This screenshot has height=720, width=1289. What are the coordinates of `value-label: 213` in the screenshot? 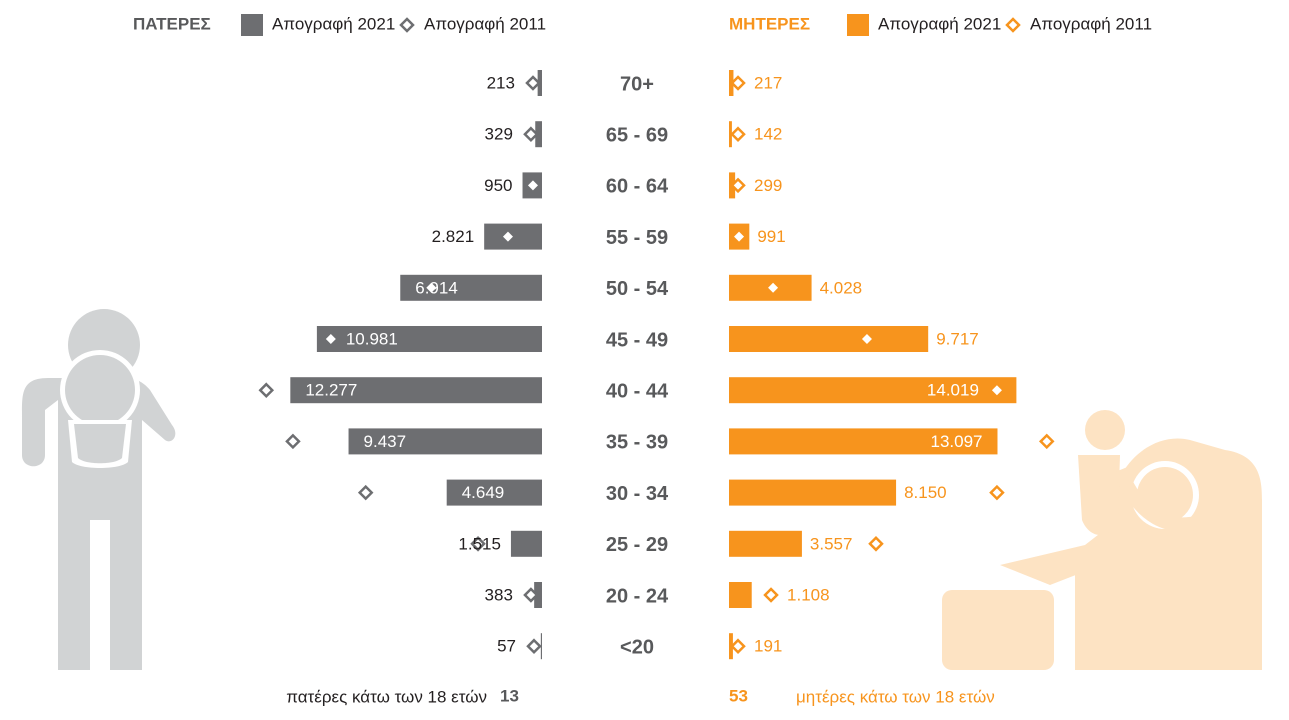 It's located at (501, 82).